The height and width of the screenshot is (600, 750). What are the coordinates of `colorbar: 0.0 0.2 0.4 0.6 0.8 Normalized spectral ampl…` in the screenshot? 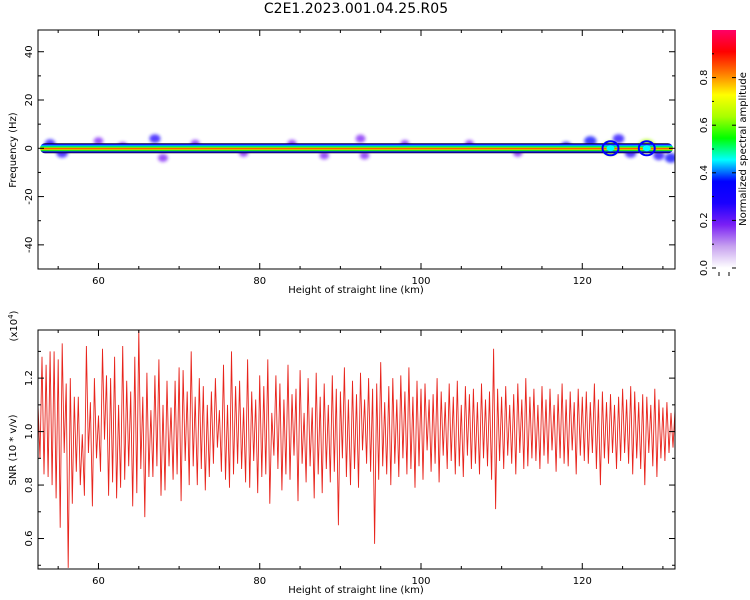 It's located at (724, 153).